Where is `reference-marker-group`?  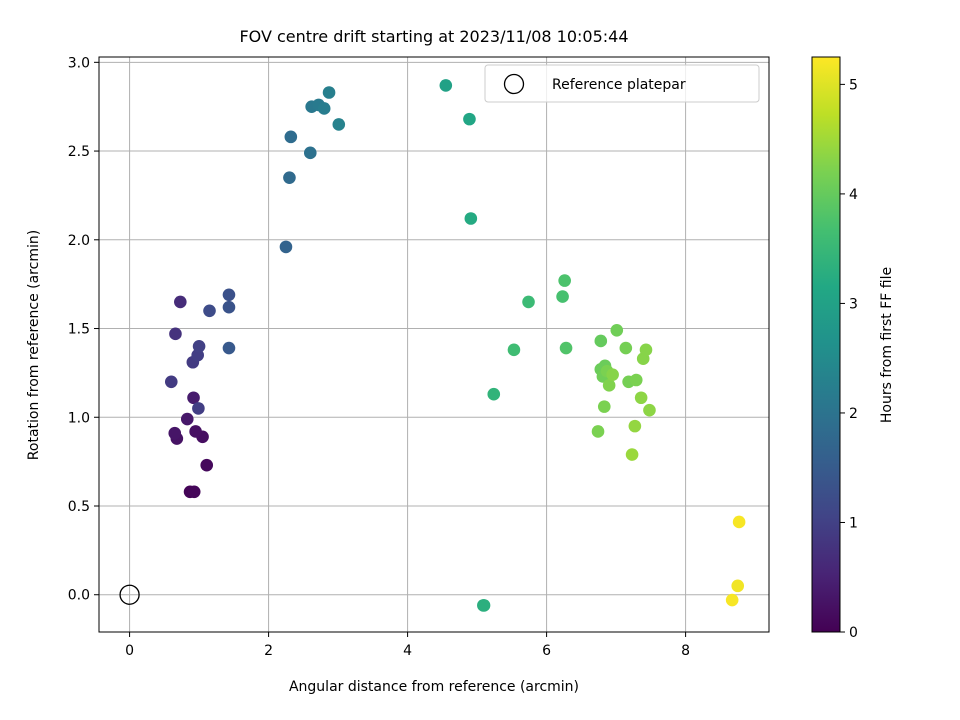
reference-marker-group is located at coordinates (129, 594).